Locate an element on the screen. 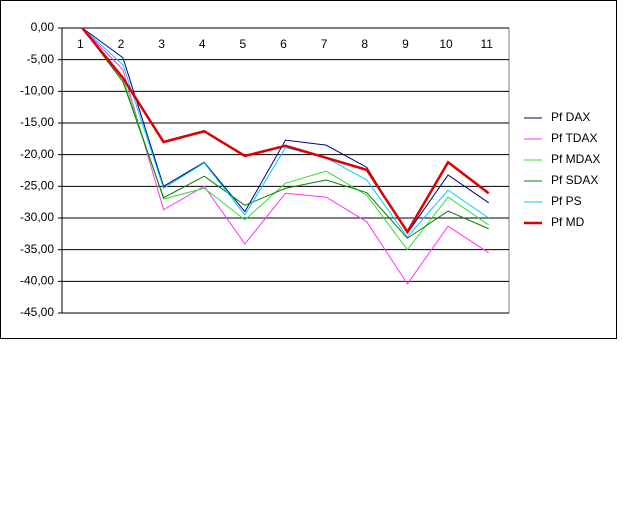 The width and height of the screenshot is (640, 512). y-tick-label: -10,00 is located at coordinates (37, 91).